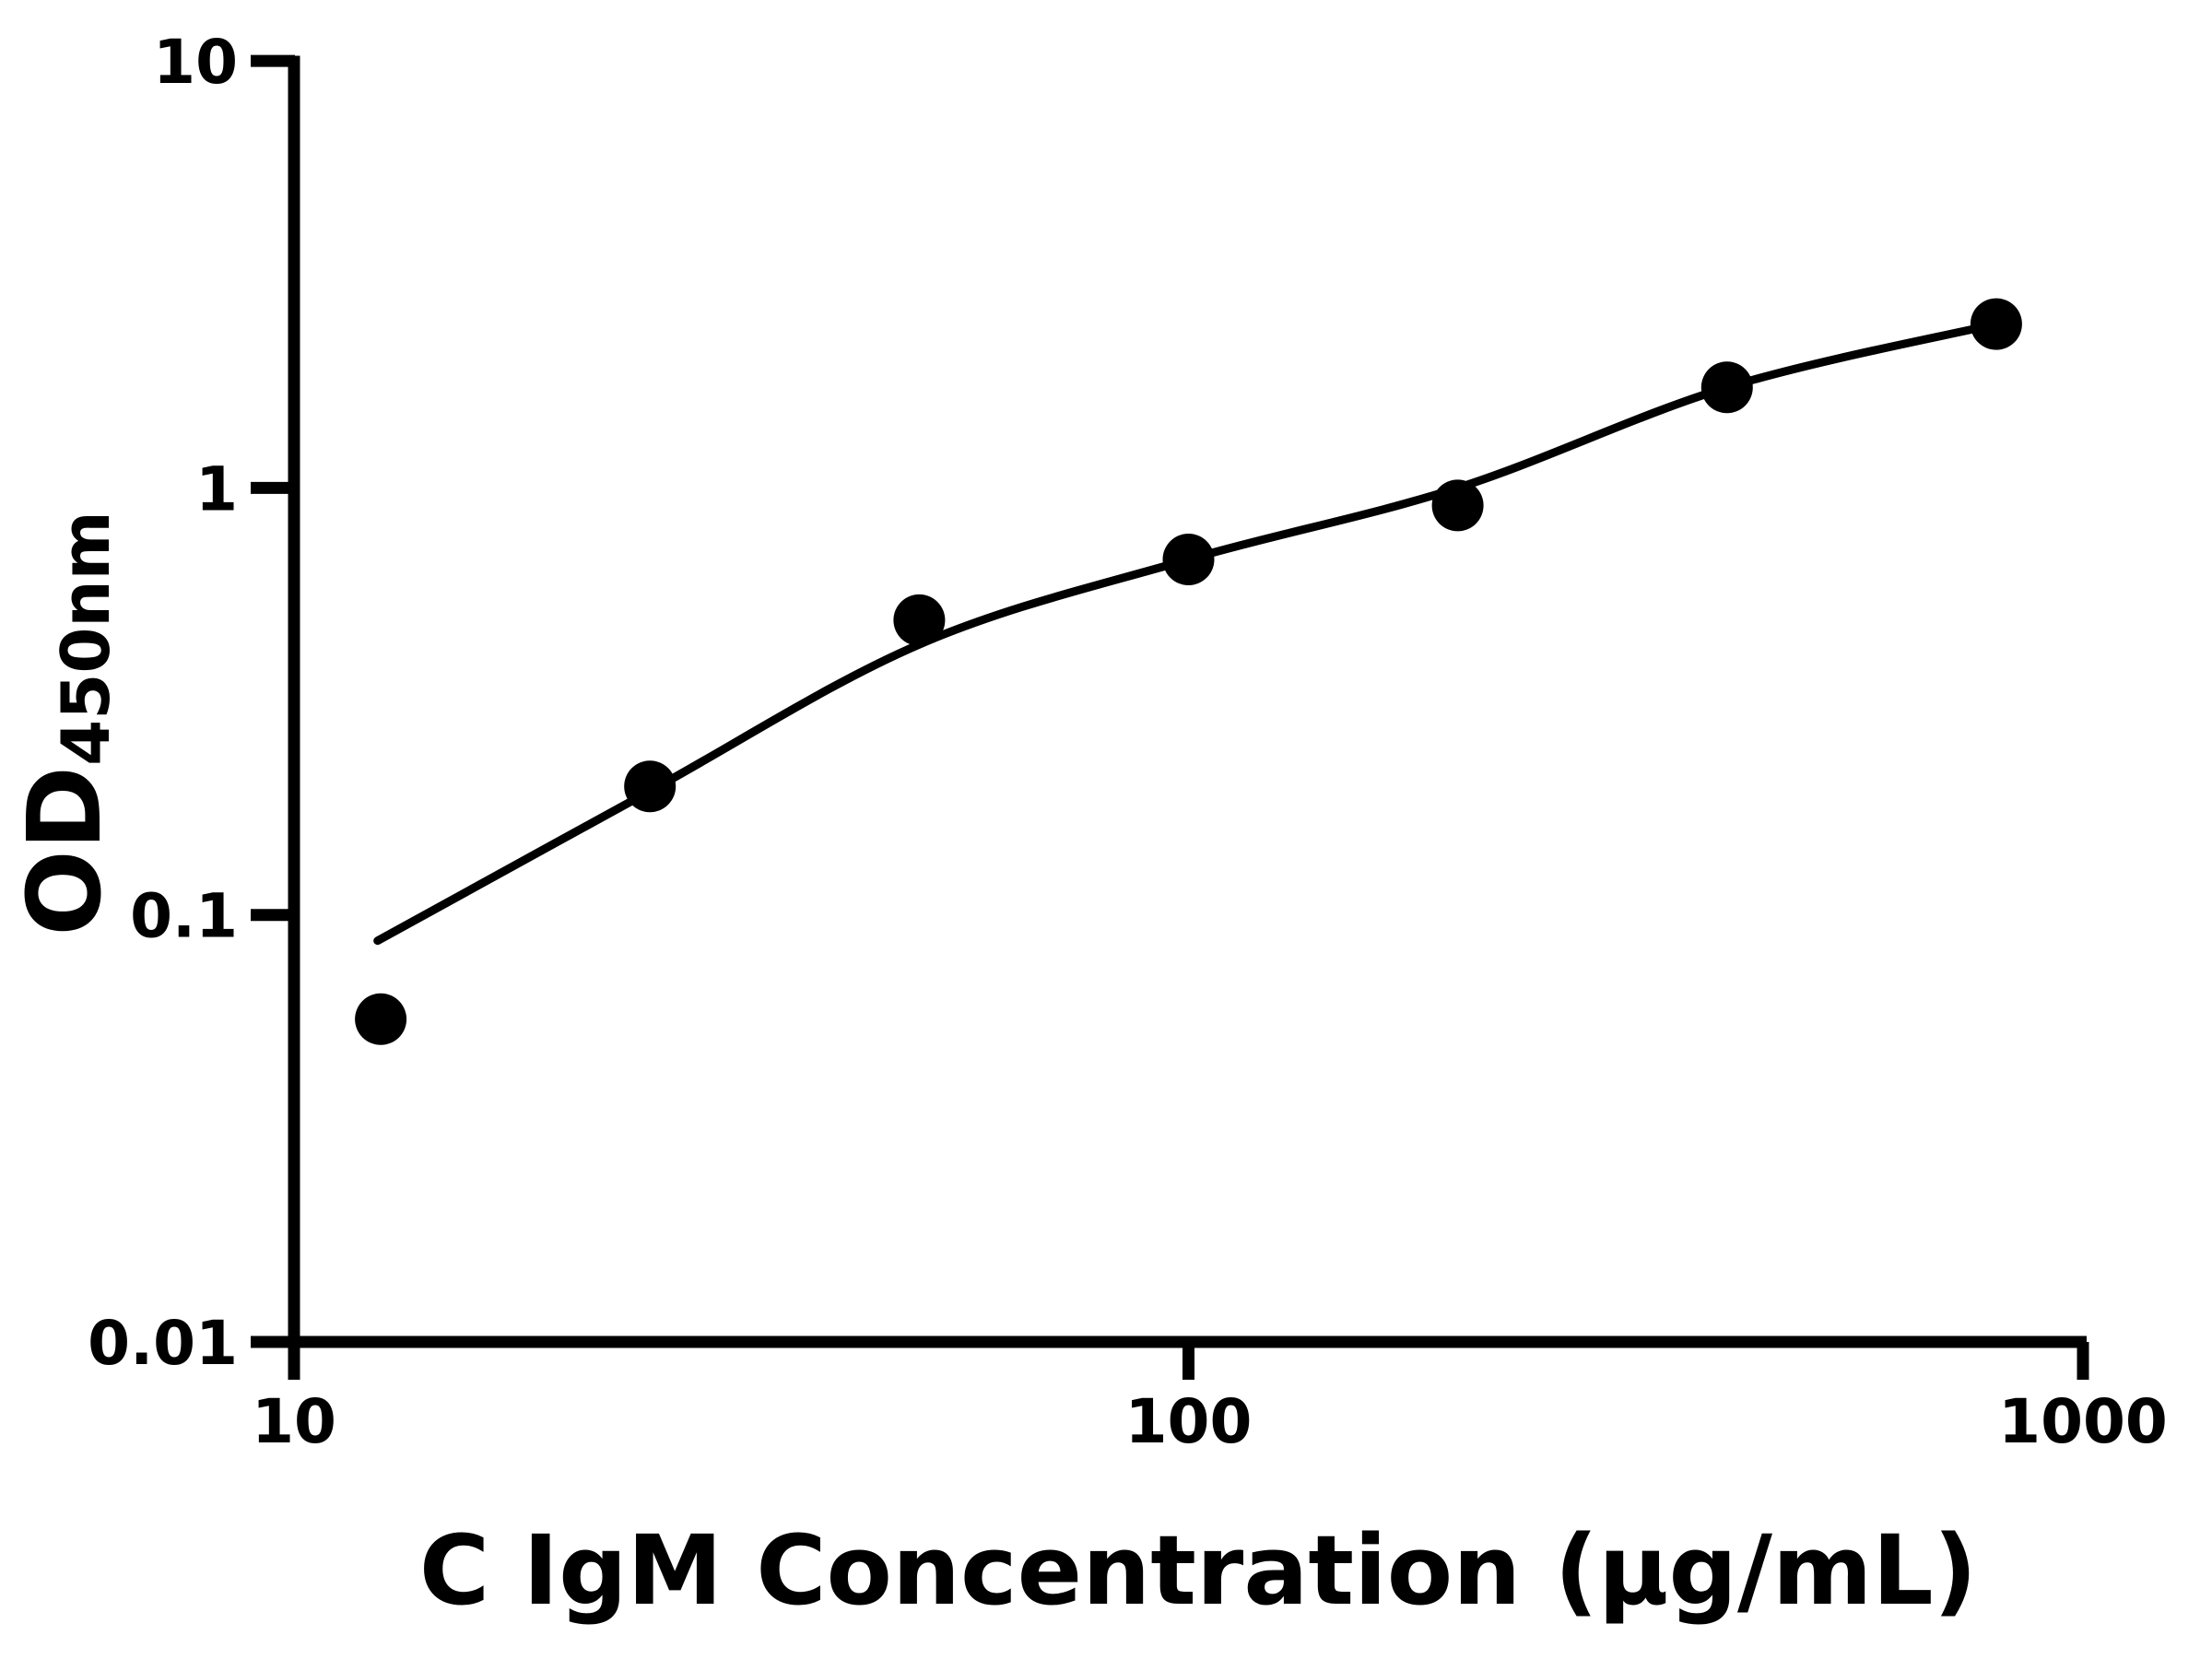 This screenshot has height=1659, width=2212. I want to click on y-tick-label: 0.1, so click(184, 916).